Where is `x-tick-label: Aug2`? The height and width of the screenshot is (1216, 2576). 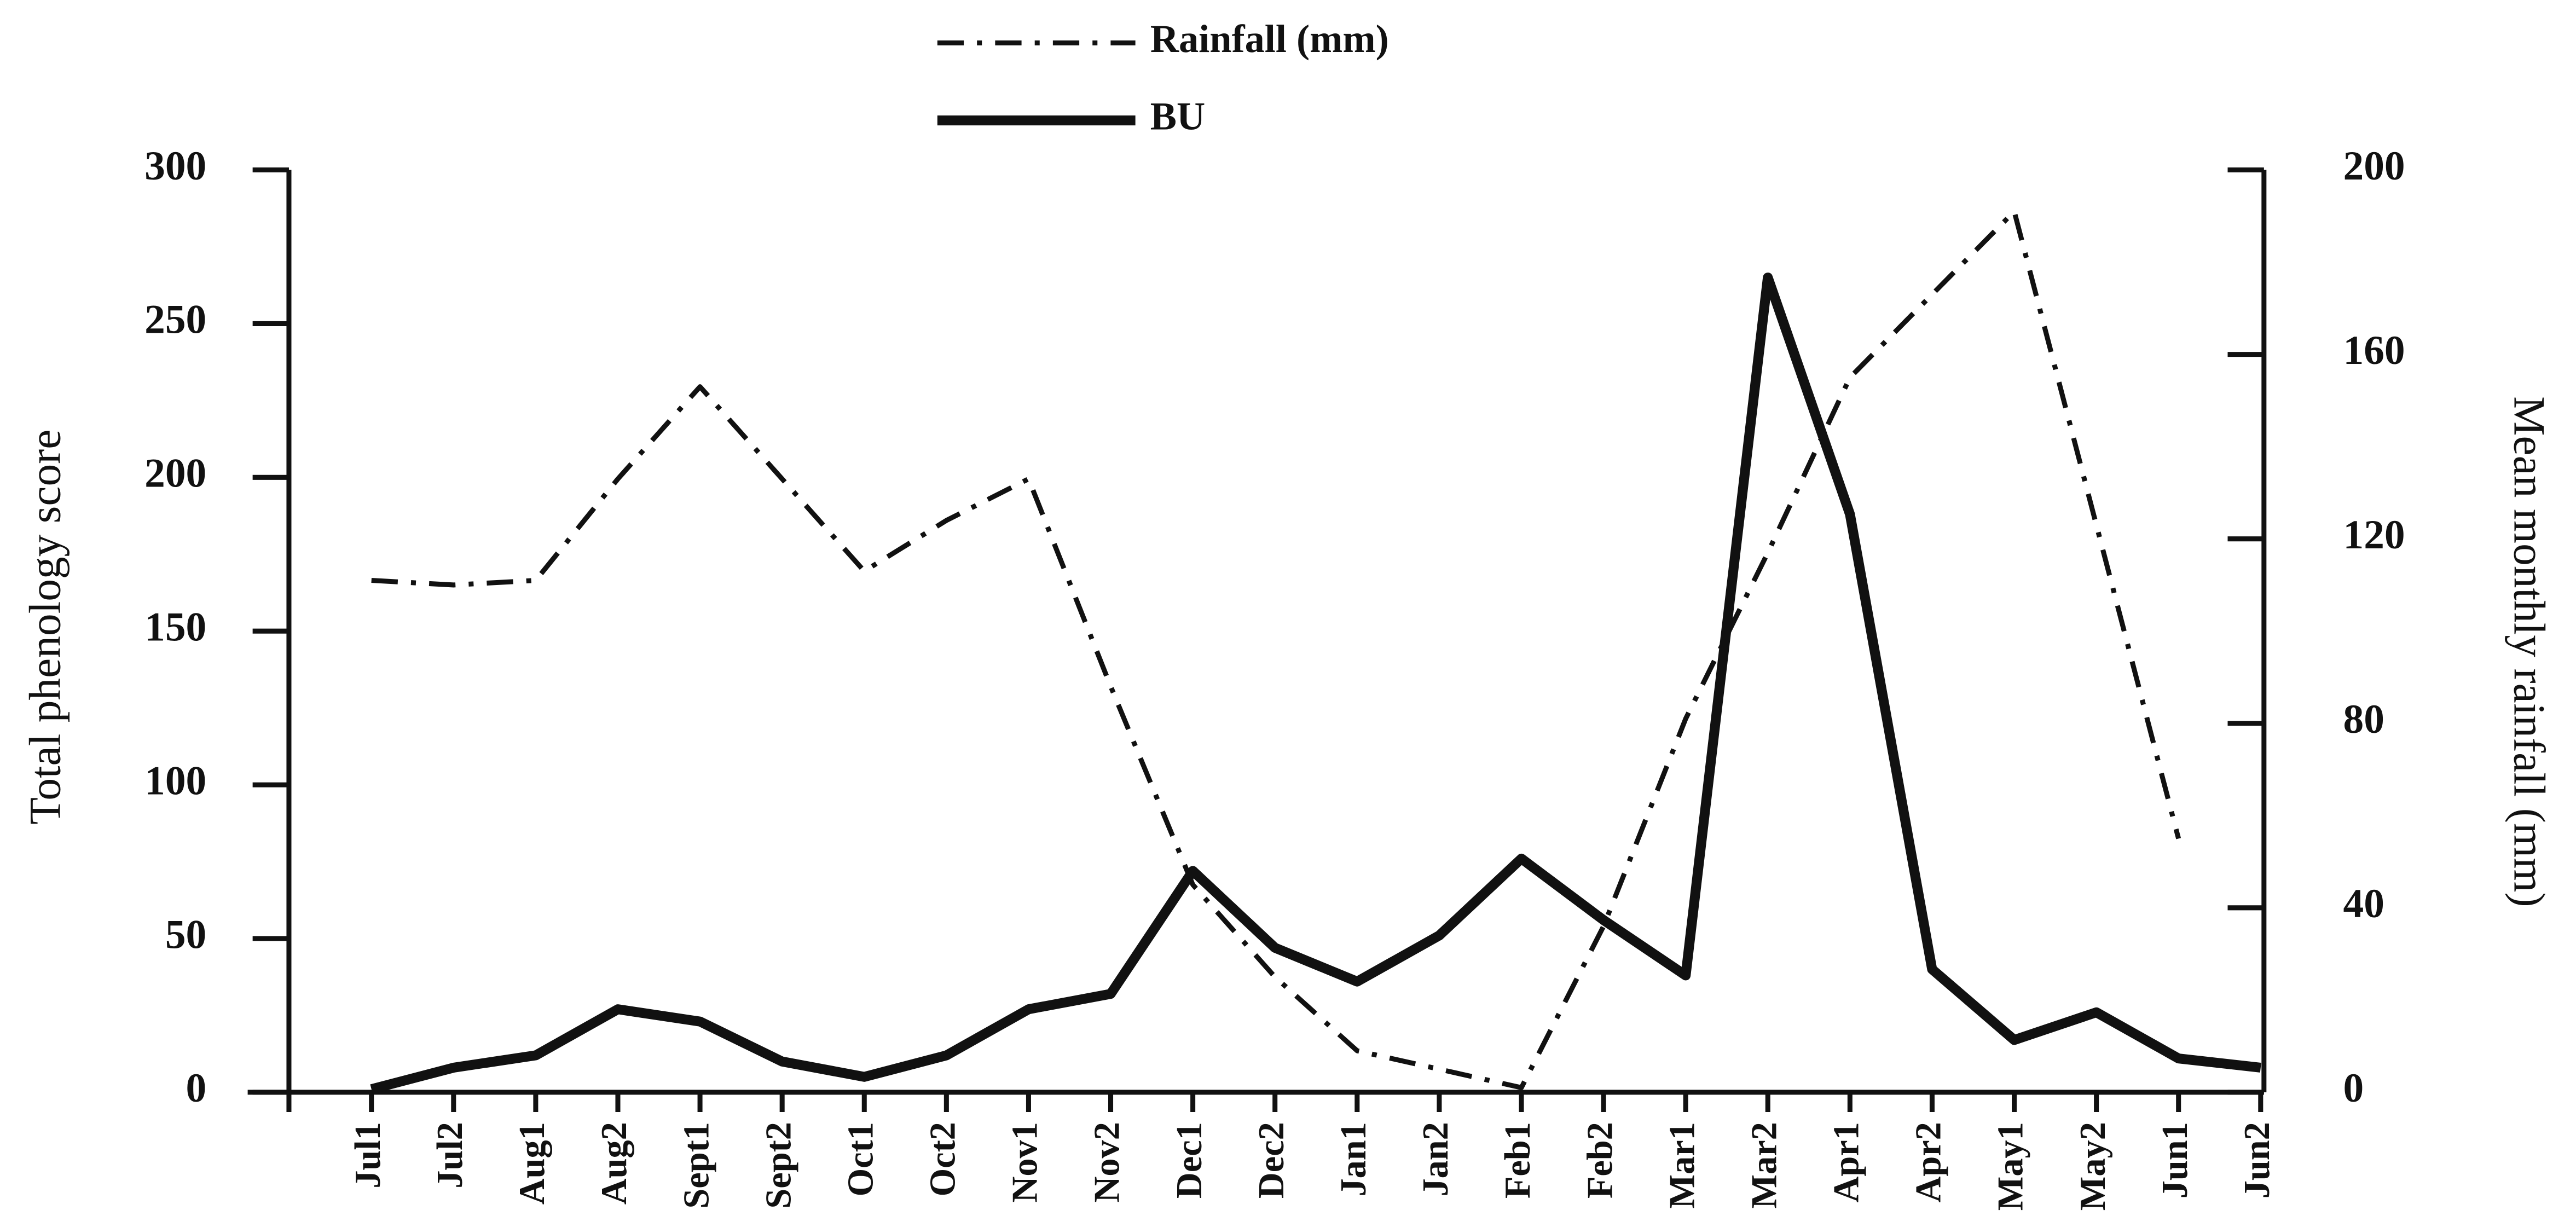
x-tick-label: Aug2 is located at coordinates (614, 1164).